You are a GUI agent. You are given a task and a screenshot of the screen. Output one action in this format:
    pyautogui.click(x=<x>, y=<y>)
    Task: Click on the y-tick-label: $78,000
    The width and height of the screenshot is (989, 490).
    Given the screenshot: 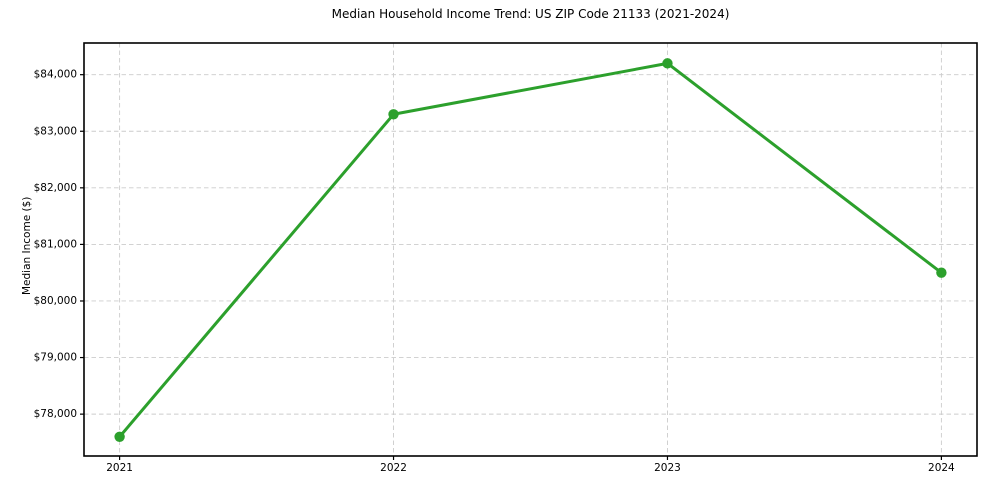 What is the action you would take?
    pyautogui.click(x=55, y=414)
    